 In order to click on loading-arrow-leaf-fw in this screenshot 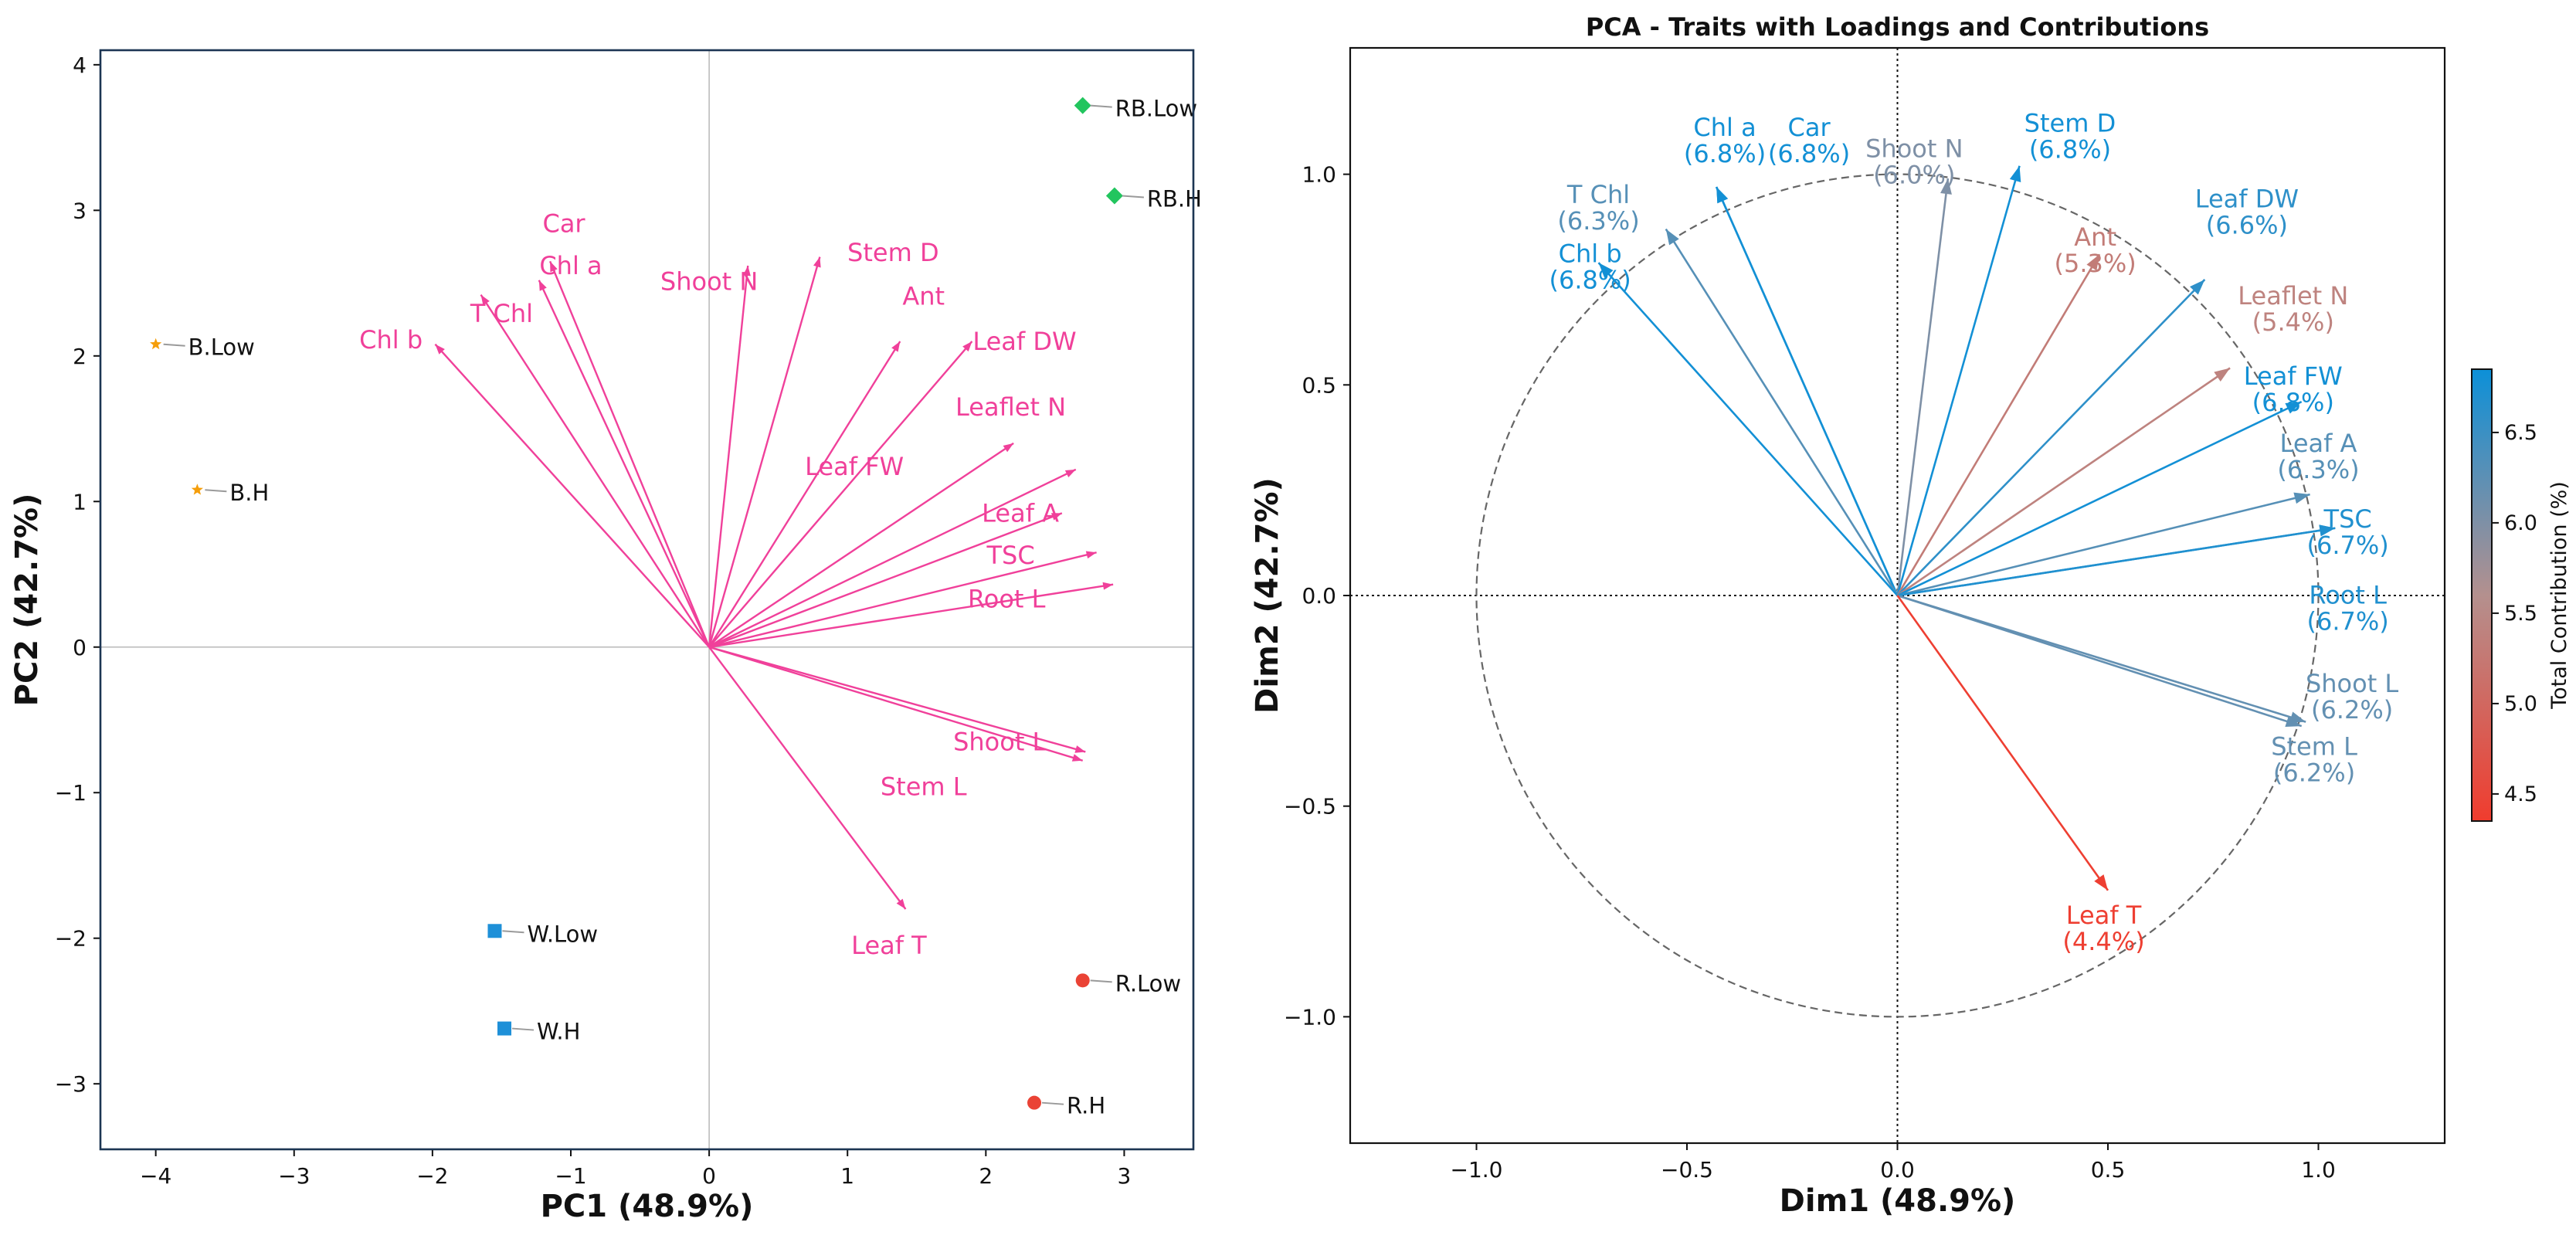, I will do `click(892, 558)`.